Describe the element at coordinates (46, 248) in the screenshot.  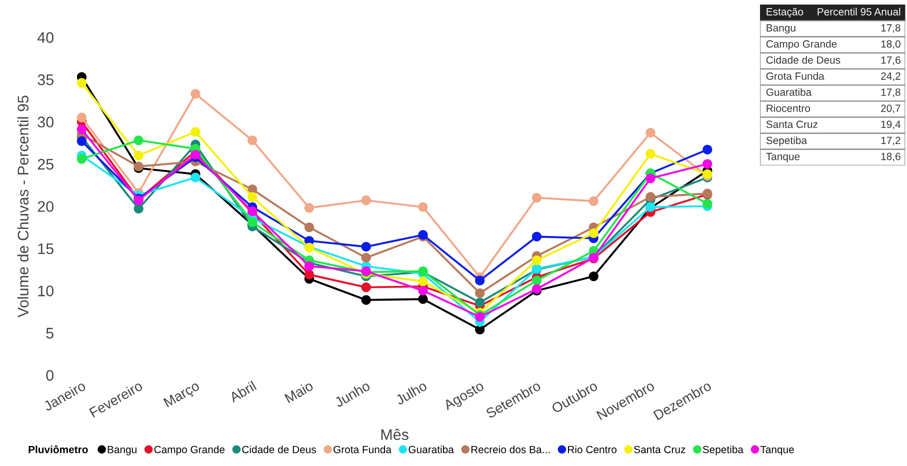
I see `y-tick-label: 15` at that location.